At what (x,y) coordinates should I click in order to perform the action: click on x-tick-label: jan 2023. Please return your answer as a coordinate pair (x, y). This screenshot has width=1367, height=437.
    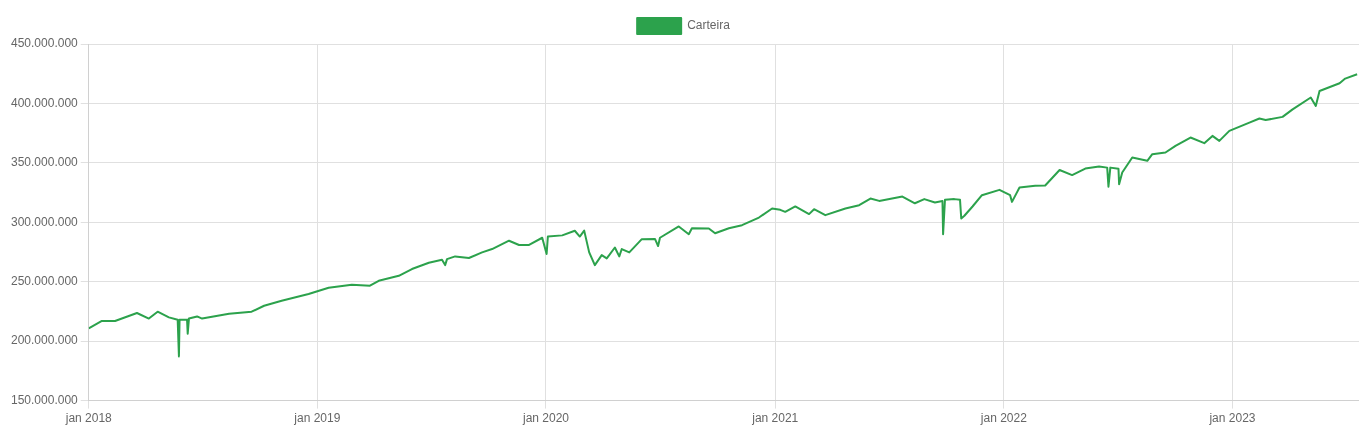
    Looking at the image, I should click on (1232, 418).